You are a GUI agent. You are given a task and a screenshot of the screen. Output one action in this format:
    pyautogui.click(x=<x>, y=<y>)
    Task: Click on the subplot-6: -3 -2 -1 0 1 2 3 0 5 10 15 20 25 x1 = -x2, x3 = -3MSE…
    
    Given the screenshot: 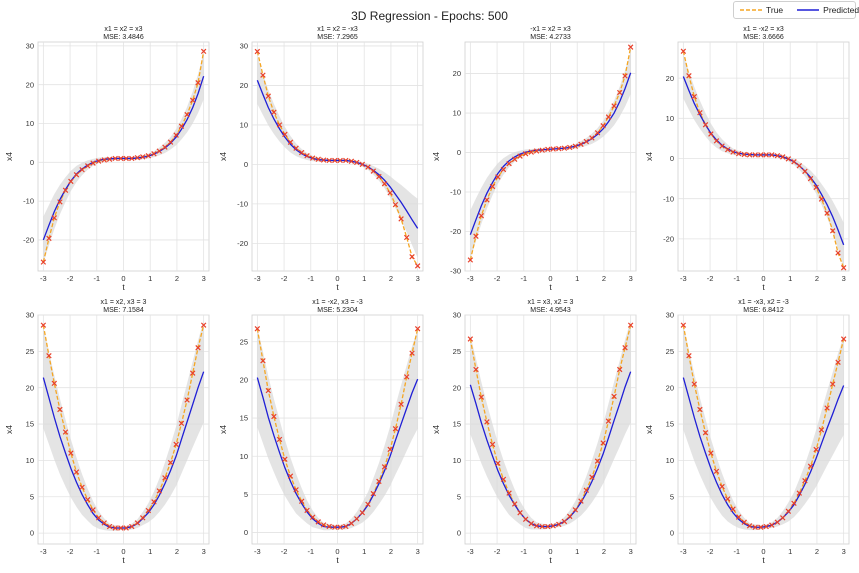 What is the action you would take?
    pyautogui.click(x=321, y=432)
    